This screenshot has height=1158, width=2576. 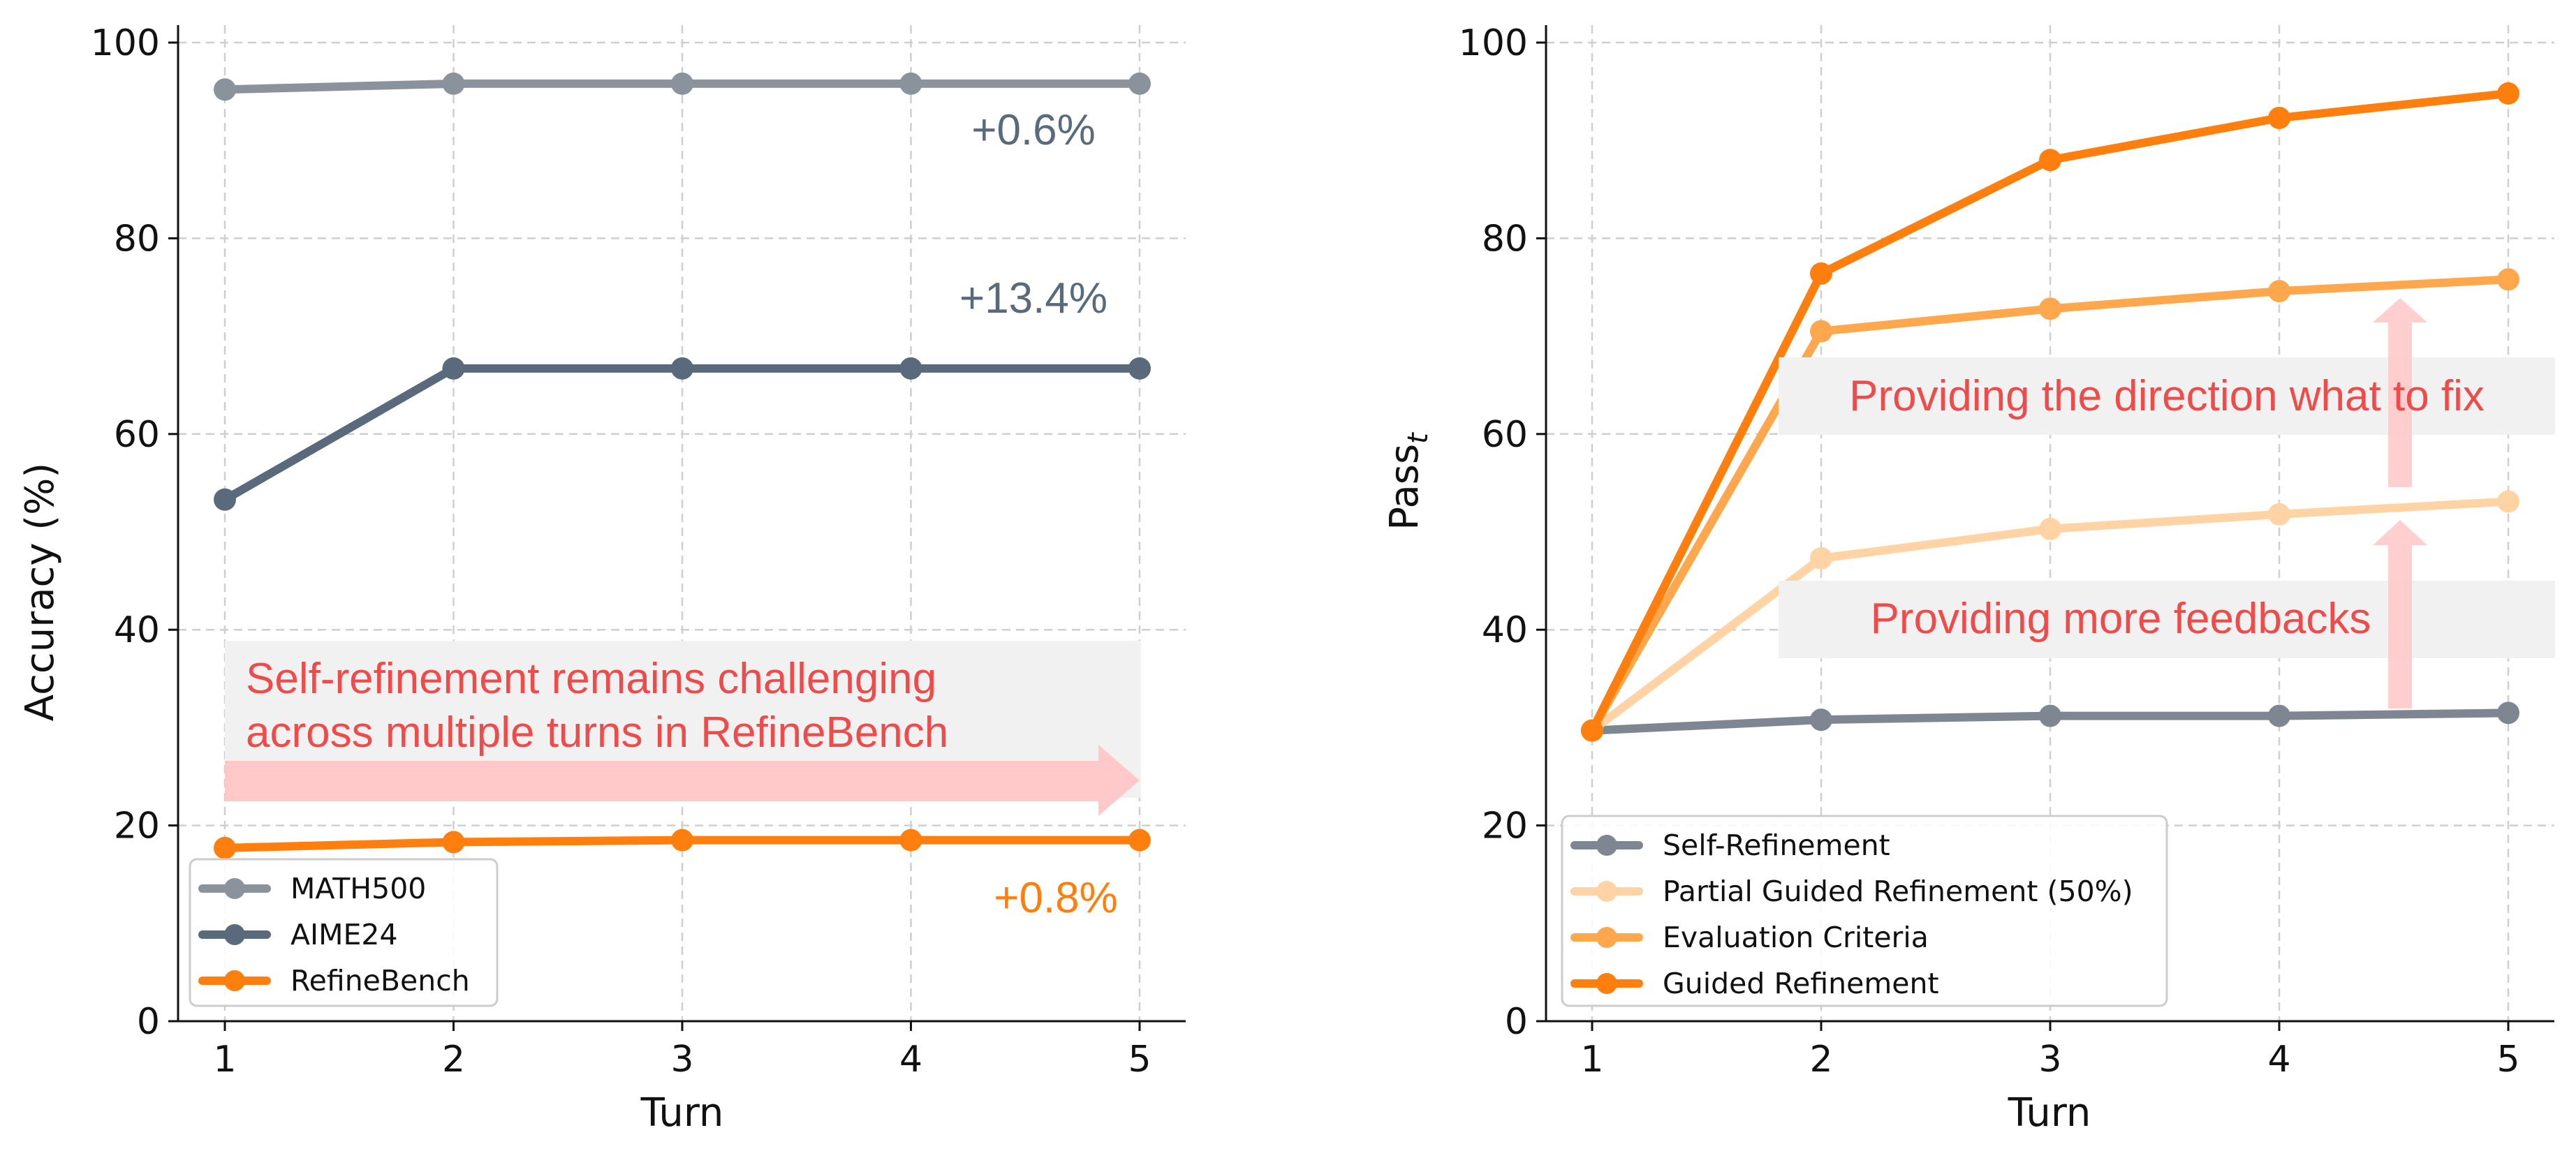 I want to click on right-legend-marker-self-refinement, so click(x=1606, y=845).